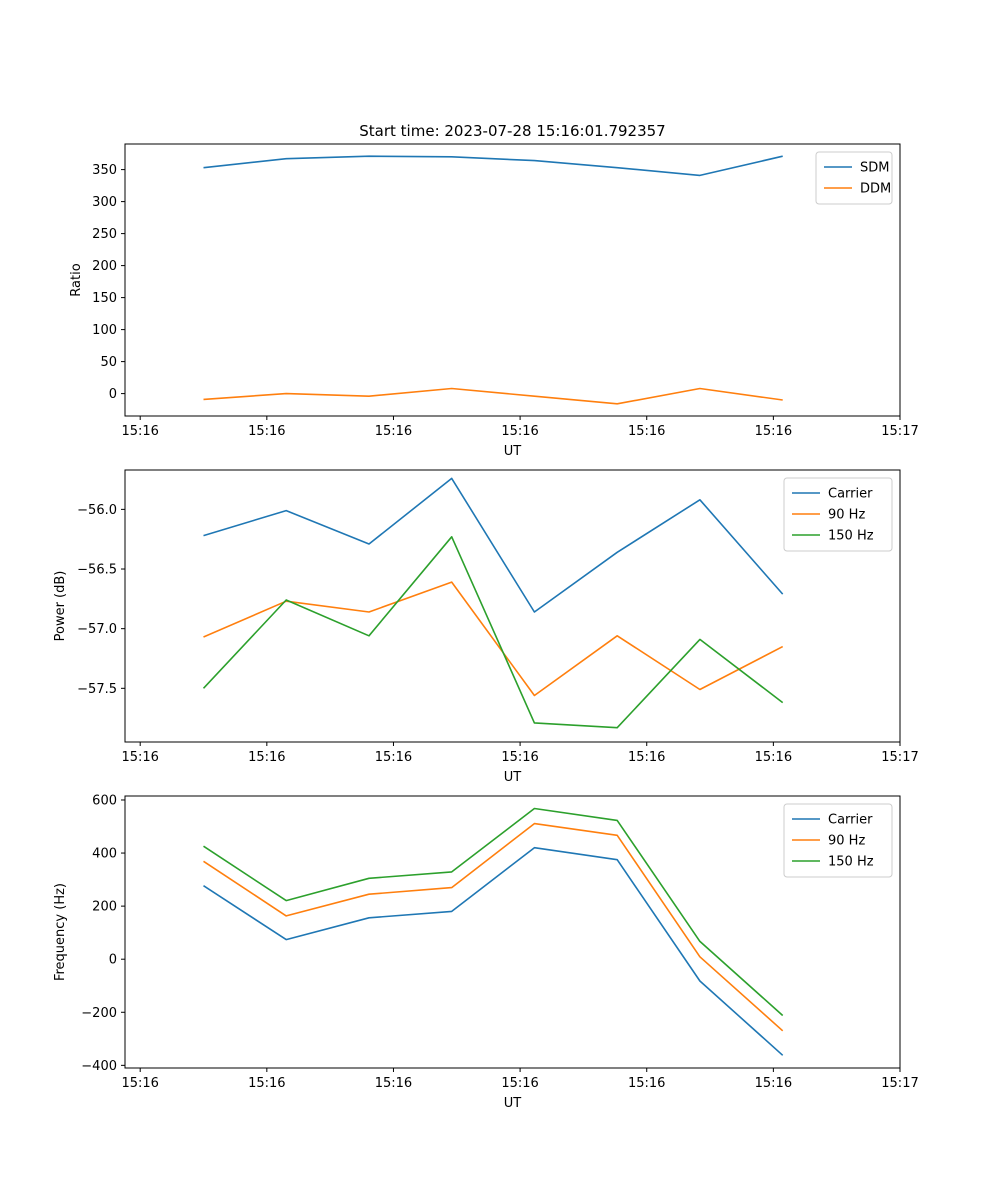 Image resolution: width=1000 pixels, height=1200 pixels. Describe the element at coordinates (97, 570) in the screenshot. I see `y-tick-label: −56.5` at that location.